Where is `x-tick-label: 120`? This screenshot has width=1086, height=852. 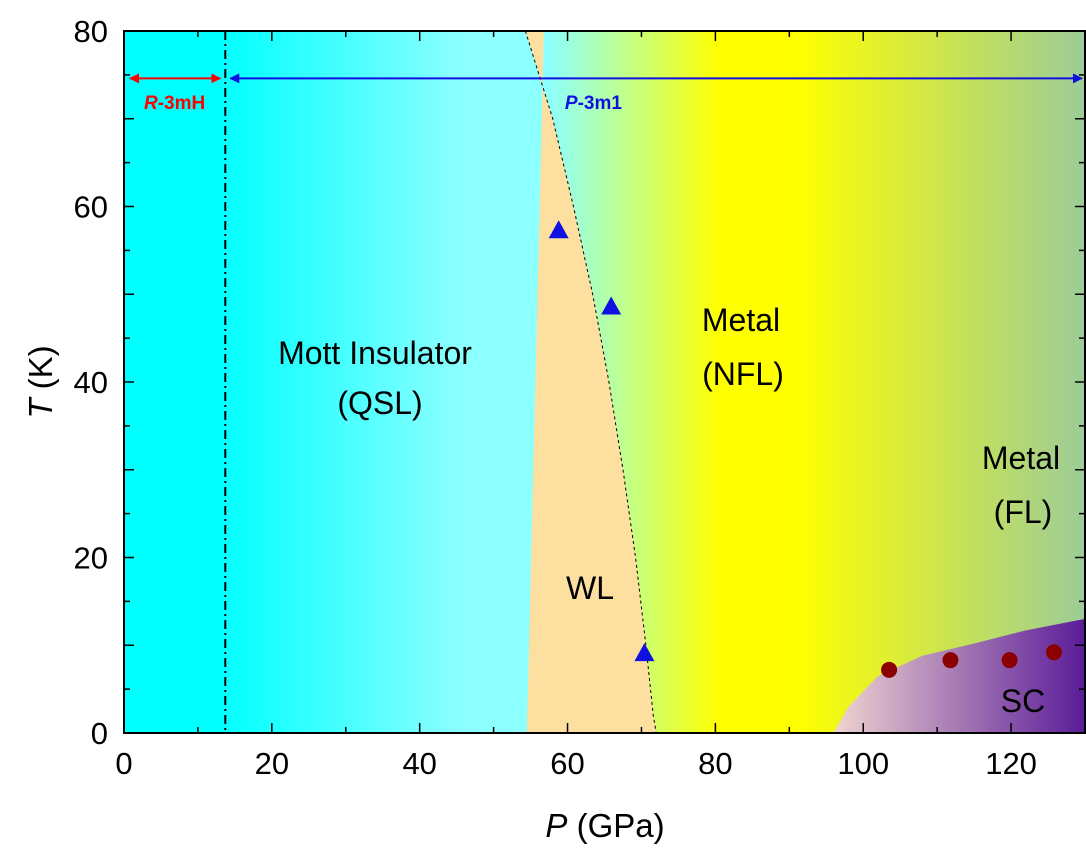
x-tick-label: 120 is located at coordinates (1011, 763).